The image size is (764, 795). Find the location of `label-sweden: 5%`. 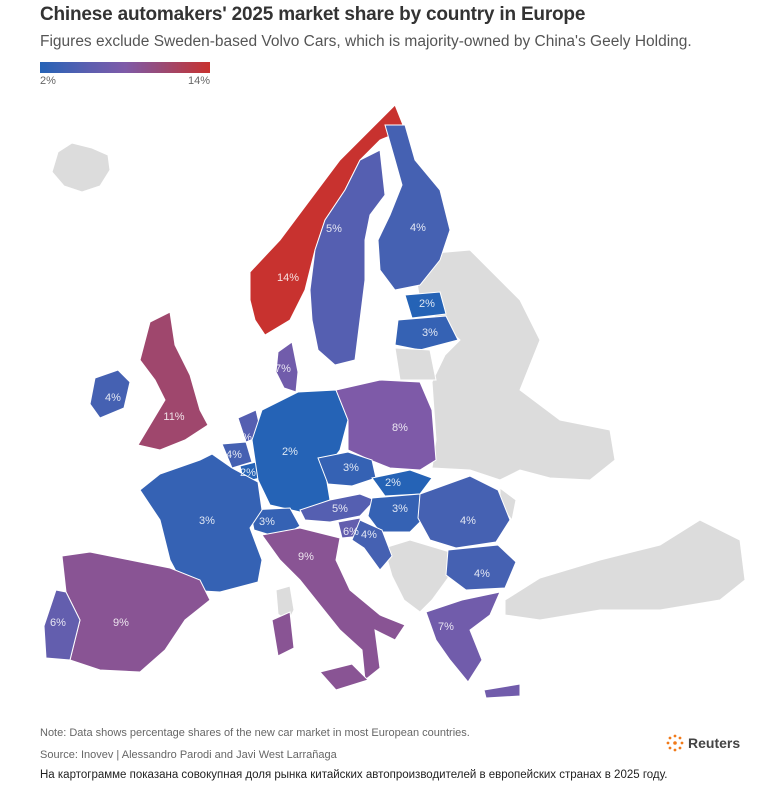

label-sweden: 5% is located at coordinates (334, 229).